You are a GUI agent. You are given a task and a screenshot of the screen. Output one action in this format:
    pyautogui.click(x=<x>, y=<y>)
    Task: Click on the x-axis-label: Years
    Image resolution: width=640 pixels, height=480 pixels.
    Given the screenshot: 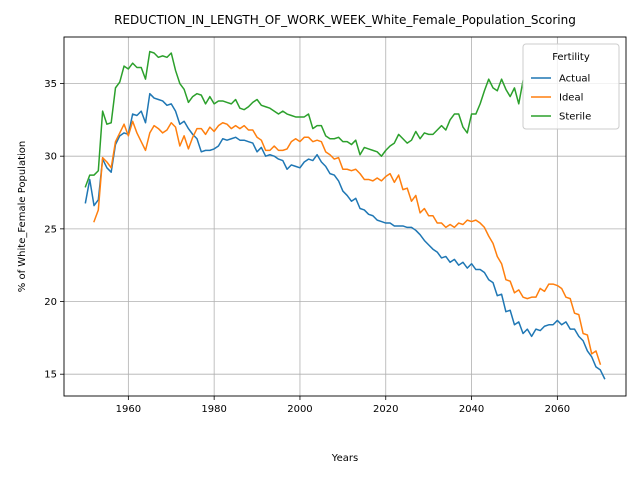 What is the action you would take?
    pyautogui.click(x=344, y=458)
    